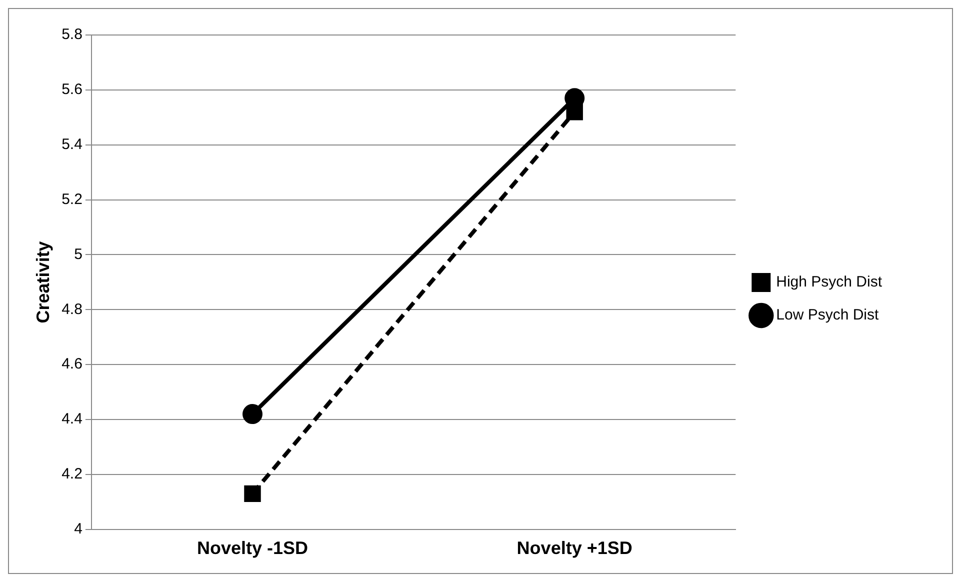 This screenshot has height=582, width=961. What do you see at coordinates (72, 364) in the screenshot?
I see `y-tick-label: 4.6` at bounding box center [72, 364].